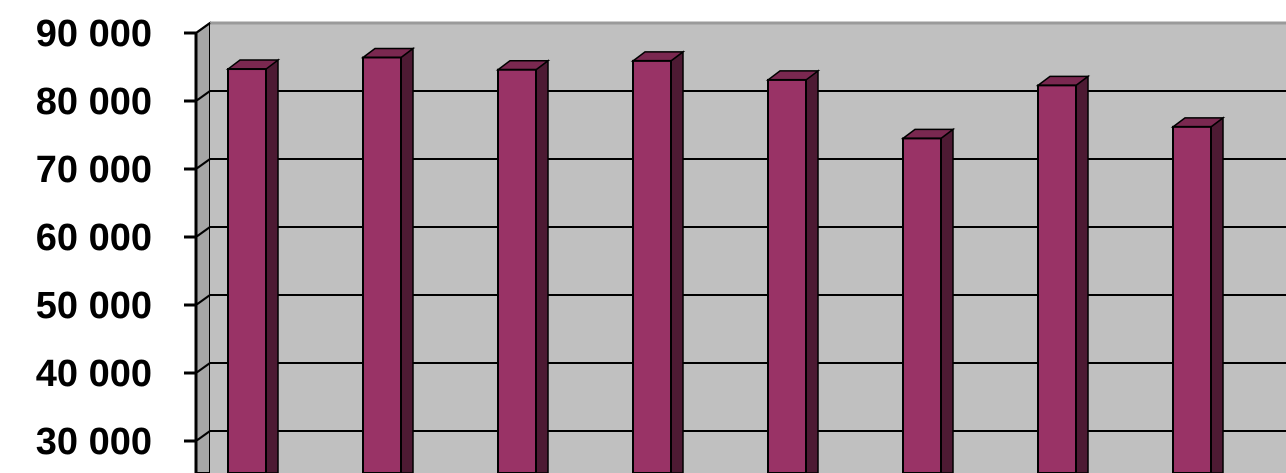 Image resolution: width=1286 pixels, height=473 pixels. What do you see at coordinates (94, 102) in the screenshot?
I see `y-tick-label: 80 000` at bounding box center [94, 102].